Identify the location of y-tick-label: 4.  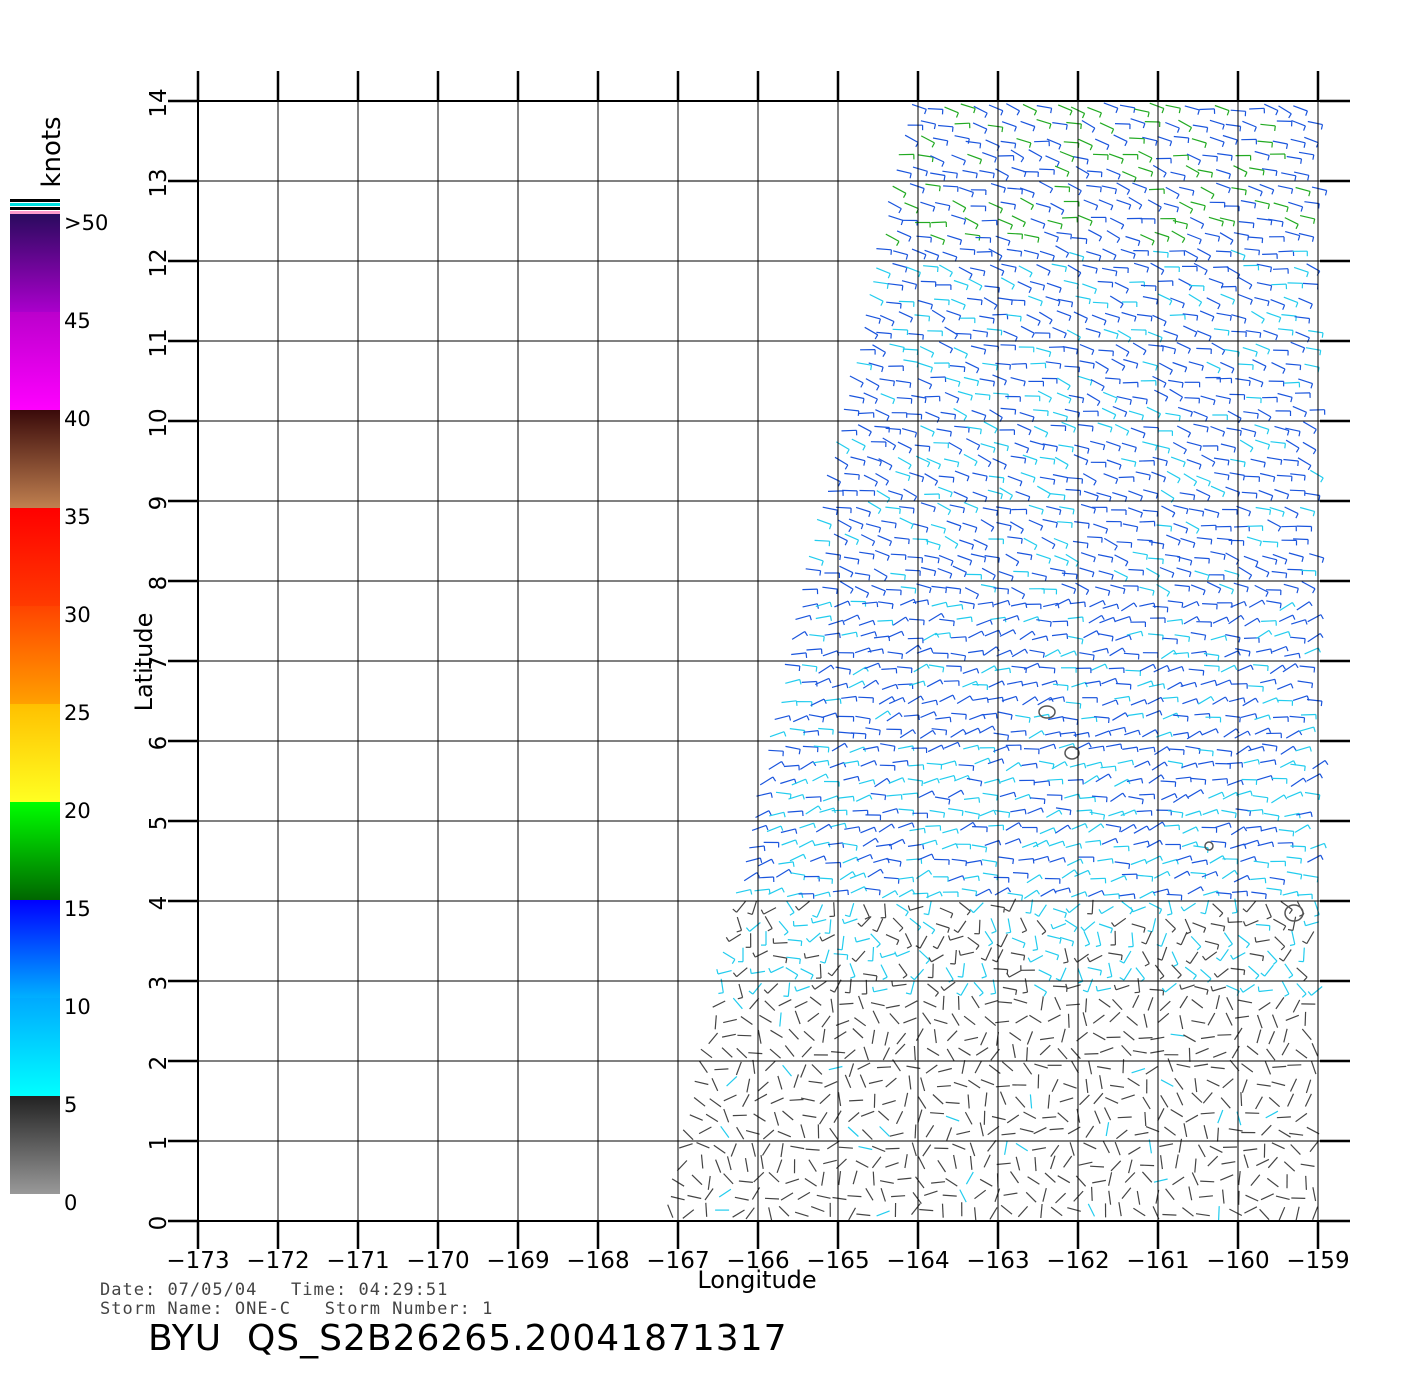
(159, 903).